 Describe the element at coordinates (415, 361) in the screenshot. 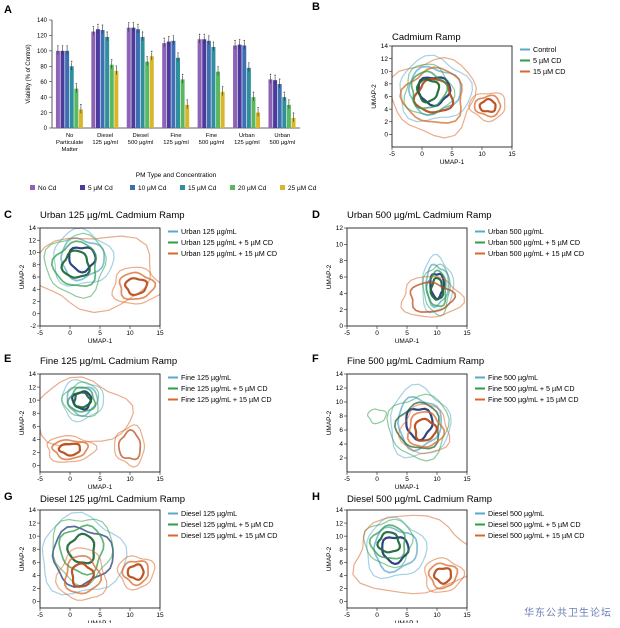

I see `panel-title: Fine 500 µg/mL Cadmium Ramp` at that location.